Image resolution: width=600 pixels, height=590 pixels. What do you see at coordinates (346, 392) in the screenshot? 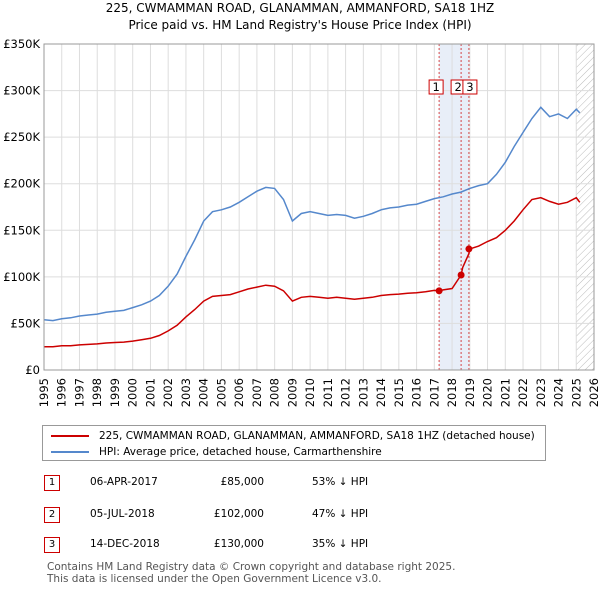
I see `x-tick-label: 2012` at bounding box center [346, 392].